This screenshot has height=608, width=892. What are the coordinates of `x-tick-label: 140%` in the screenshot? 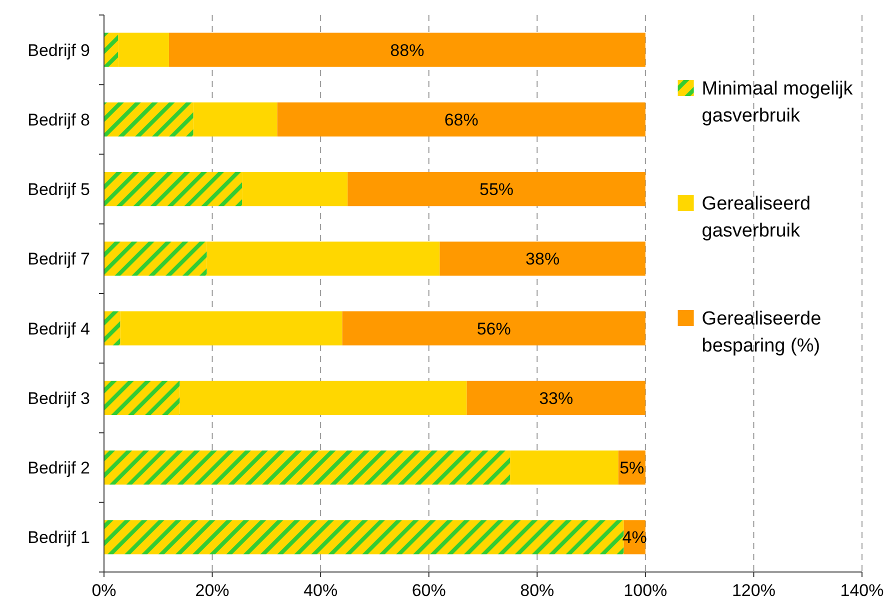 It's located at (862, 590).